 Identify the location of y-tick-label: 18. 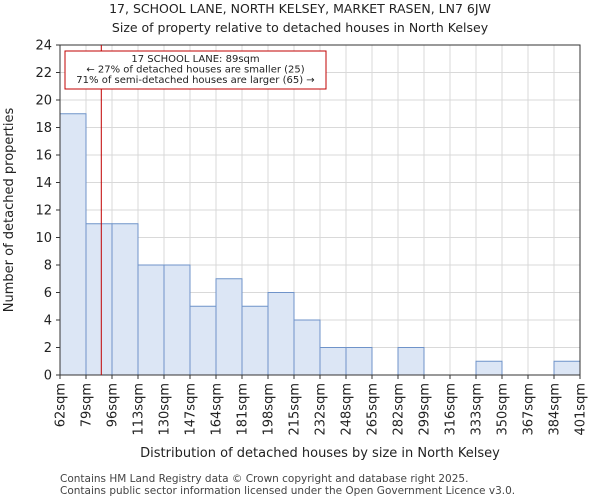
(43, 128).